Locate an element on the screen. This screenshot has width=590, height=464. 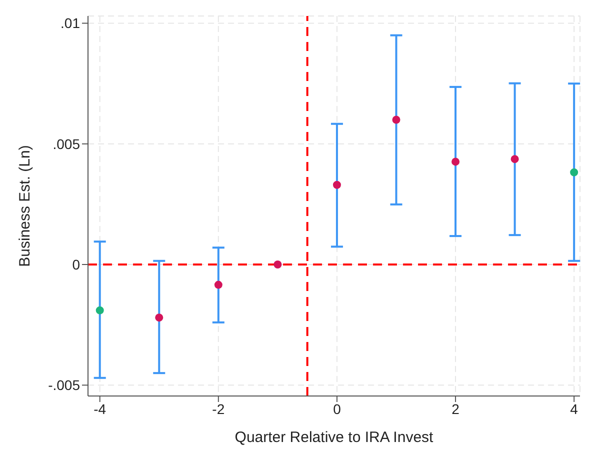
x-tick-label: 0 is located at coordinates (337, 408).